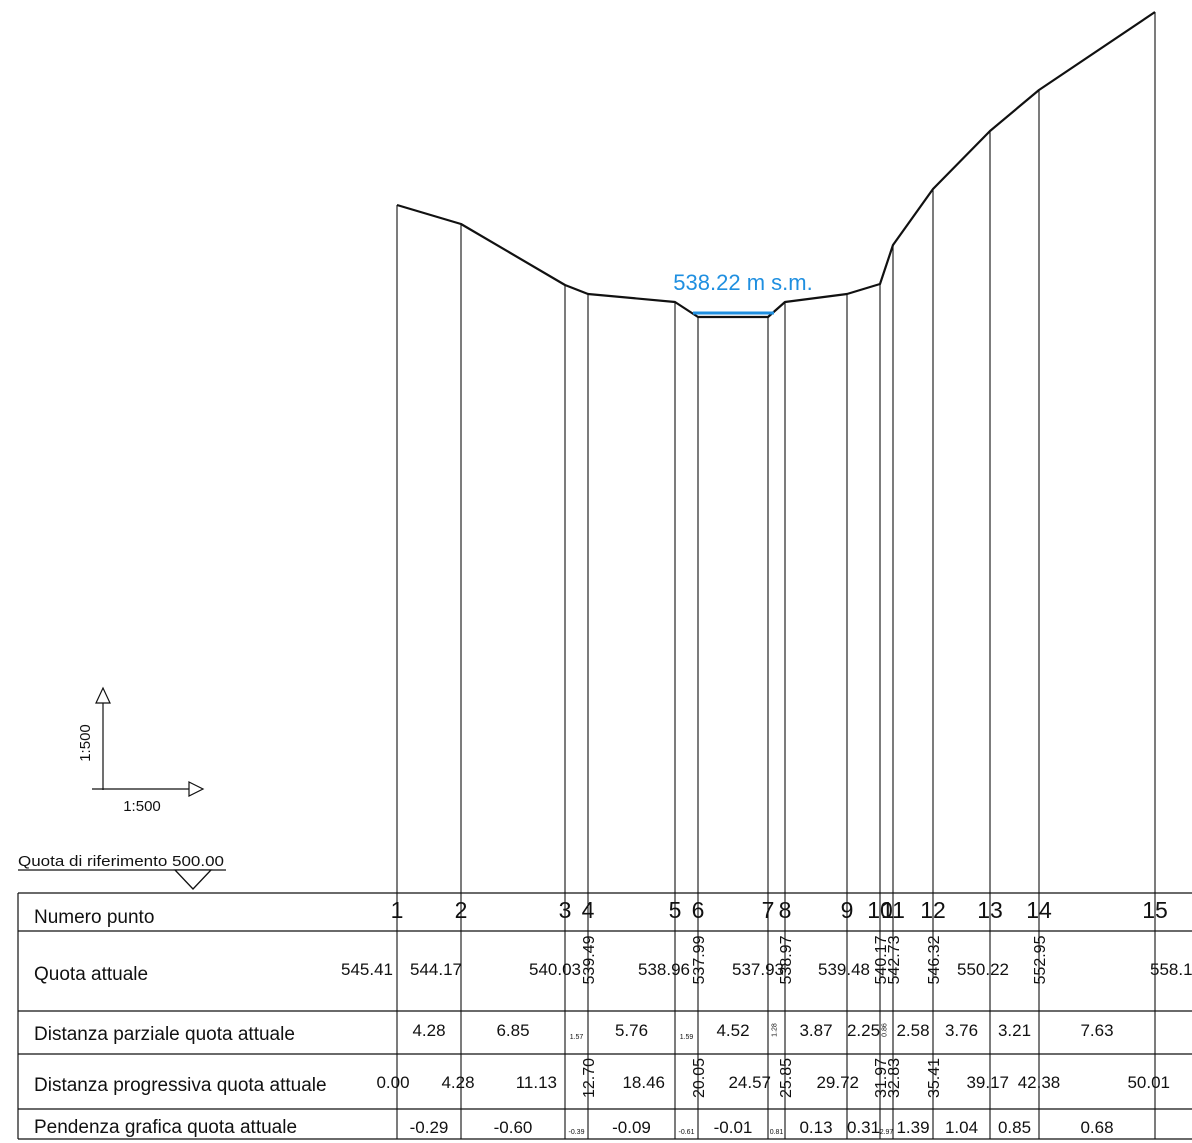 This screenshot has height=1143, width=1192. What do you see at coordinates (1096, 1127) in the screenshot?
I see `slope-value: 0.68` at bounding box center [1096, 1127].